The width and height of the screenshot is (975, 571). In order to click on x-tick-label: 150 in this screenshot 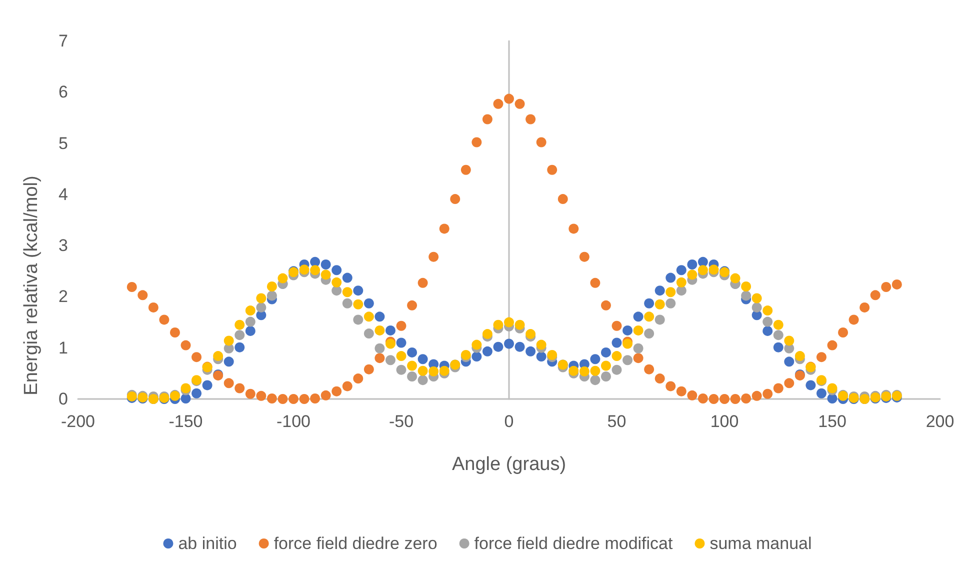, I will do `click(832, 421)`.